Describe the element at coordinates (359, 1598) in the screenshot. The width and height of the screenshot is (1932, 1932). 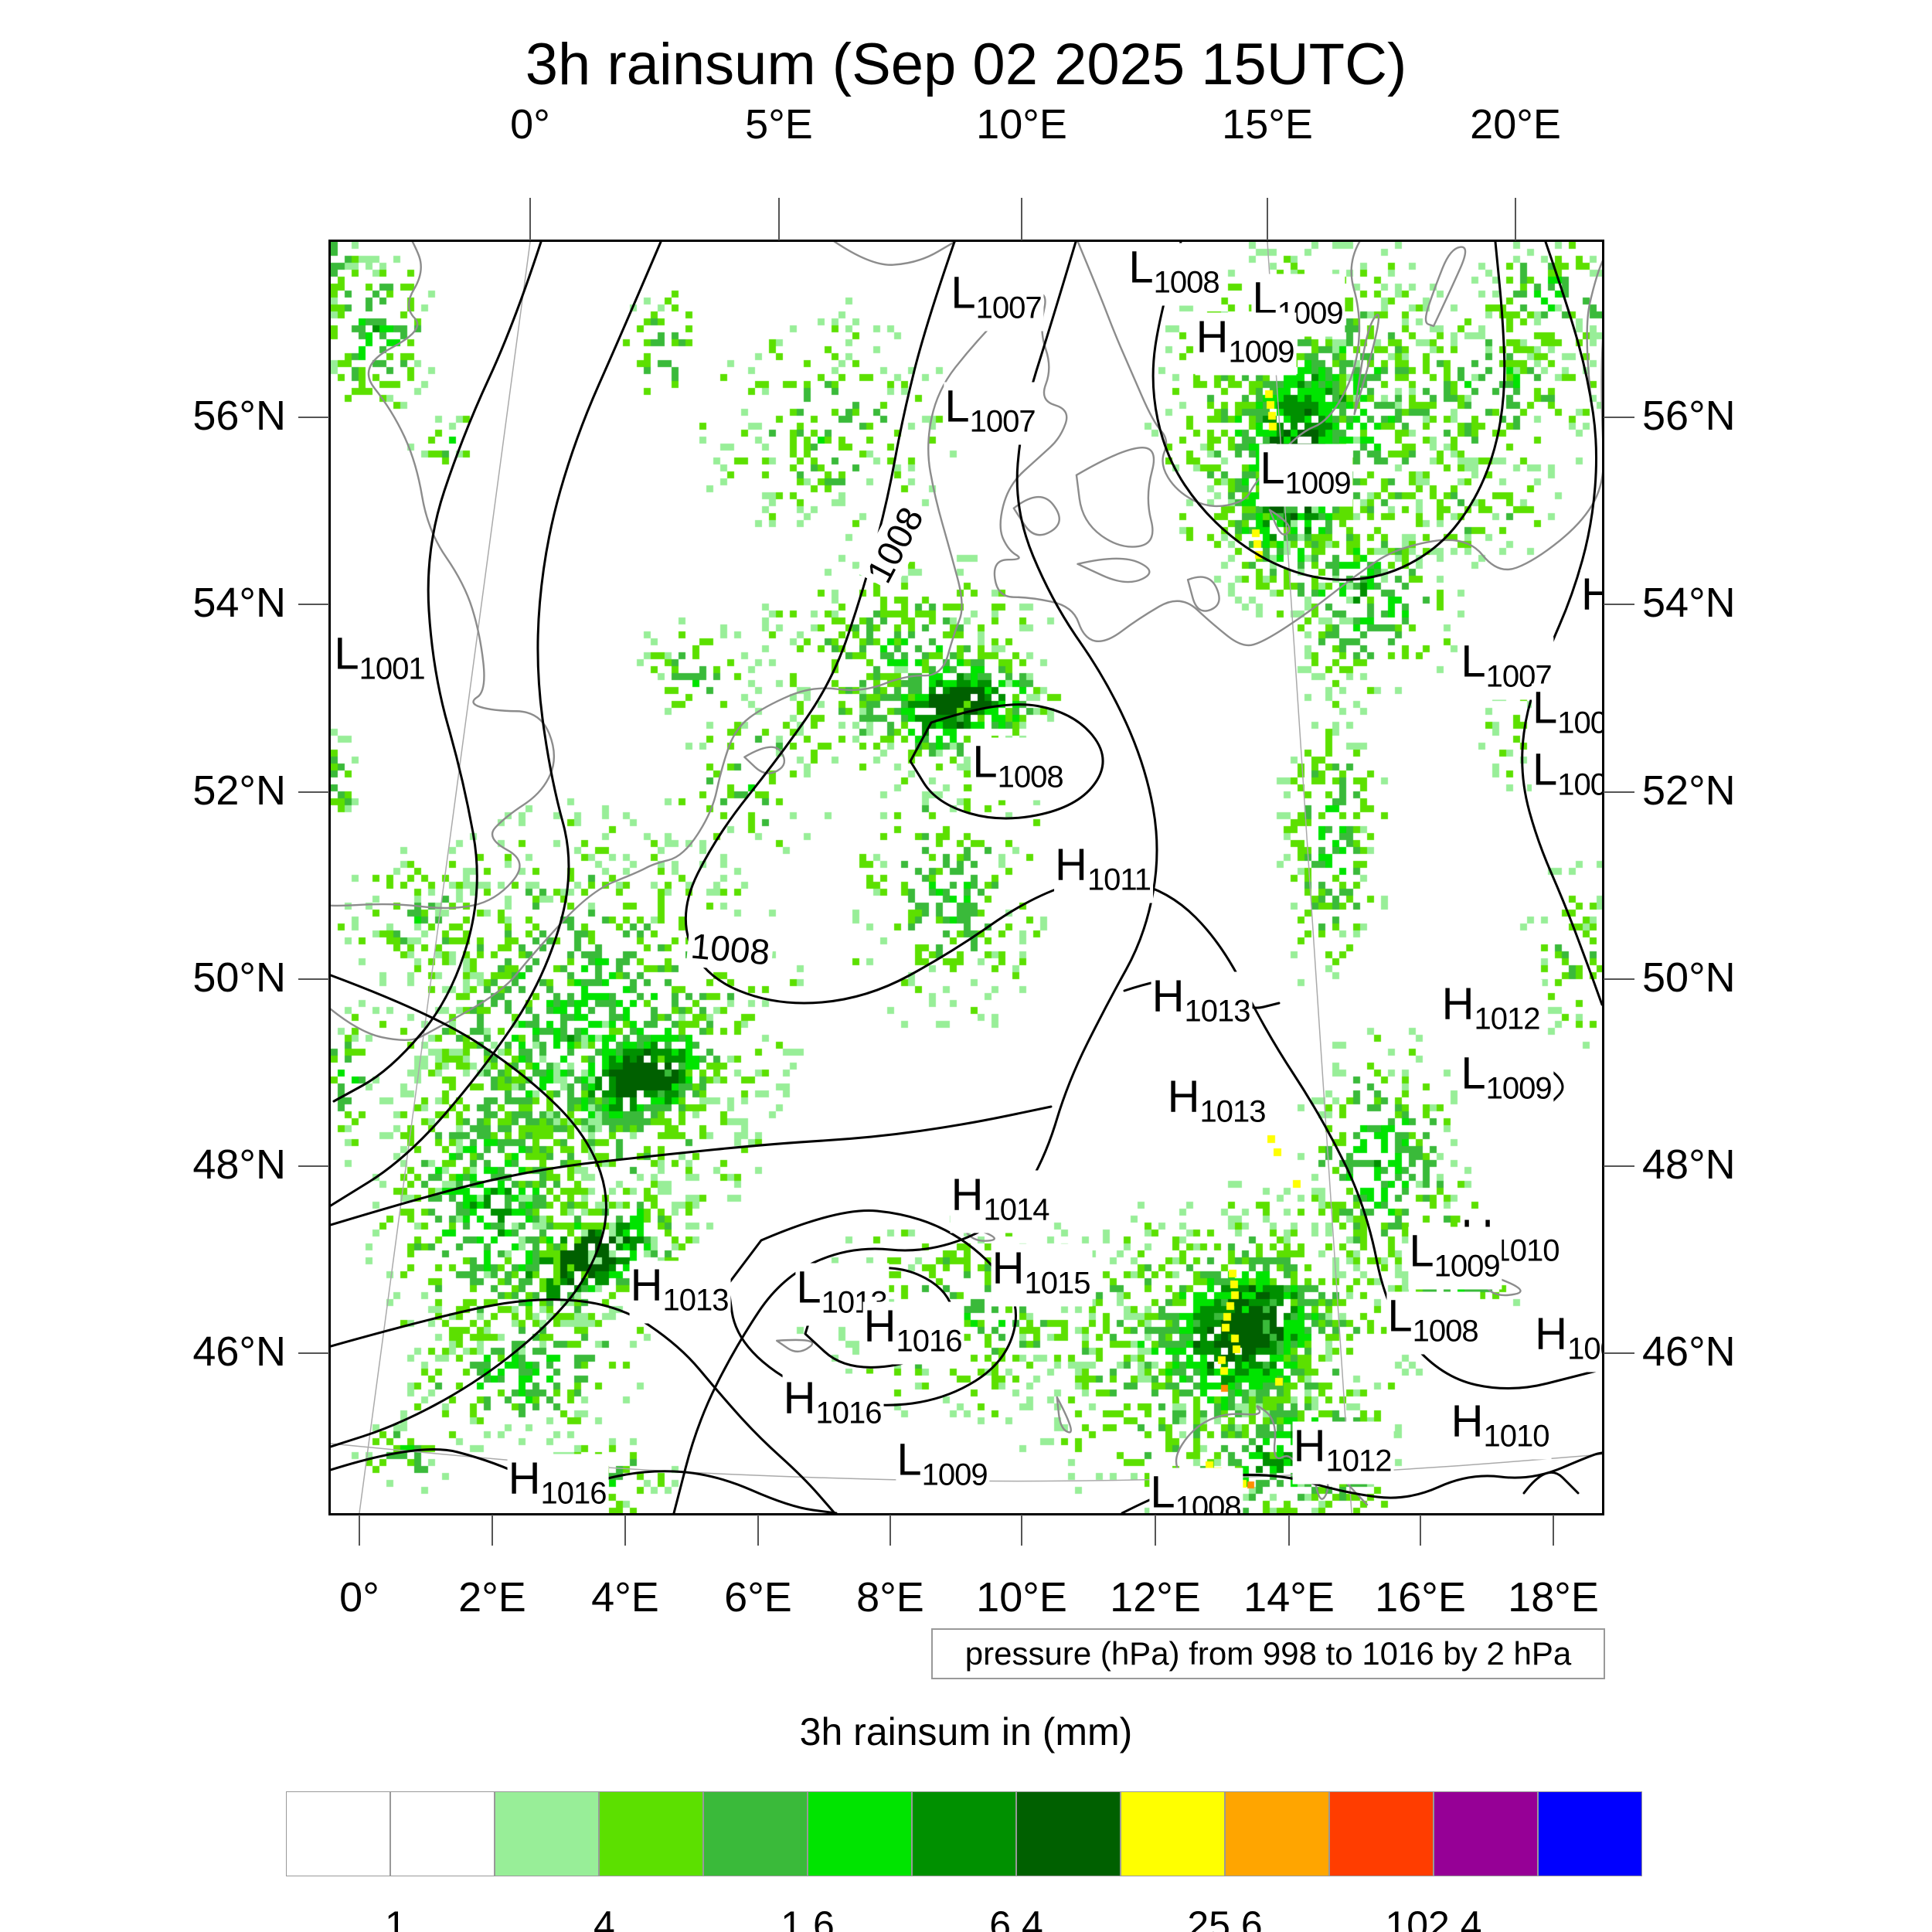
I see `bottom-axis-label: 0°` at that location.